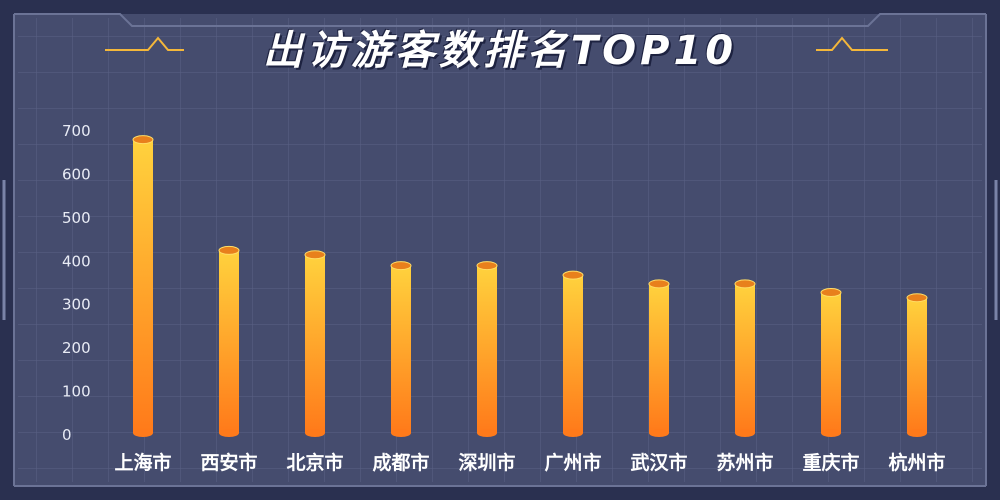 This screenshot has width=1000, height=500. What do you see at coordinates (744, 462) in the screenshot?
I see `x-tick-label: 苏州市` at bounding box center [744, 462].